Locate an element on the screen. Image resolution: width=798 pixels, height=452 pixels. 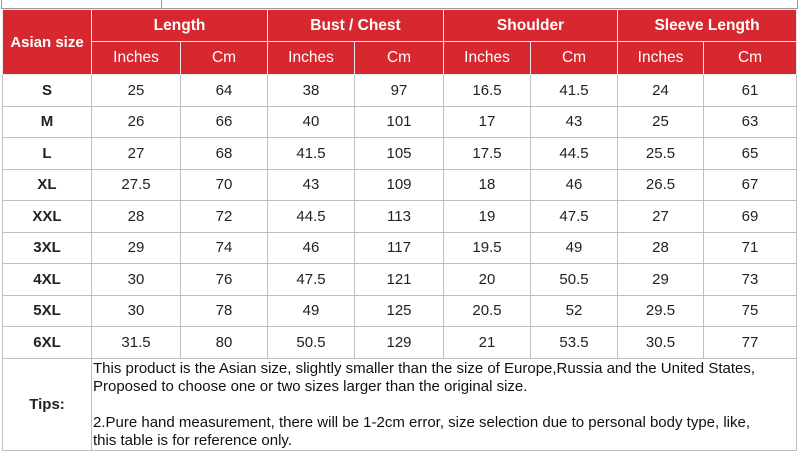
top-strip is located at coordinates (399, 4).